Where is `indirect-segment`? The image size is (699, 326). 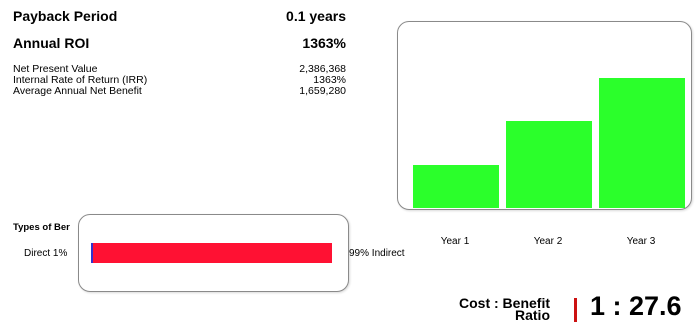 indirect-segment is located at coordinates (212, 253).